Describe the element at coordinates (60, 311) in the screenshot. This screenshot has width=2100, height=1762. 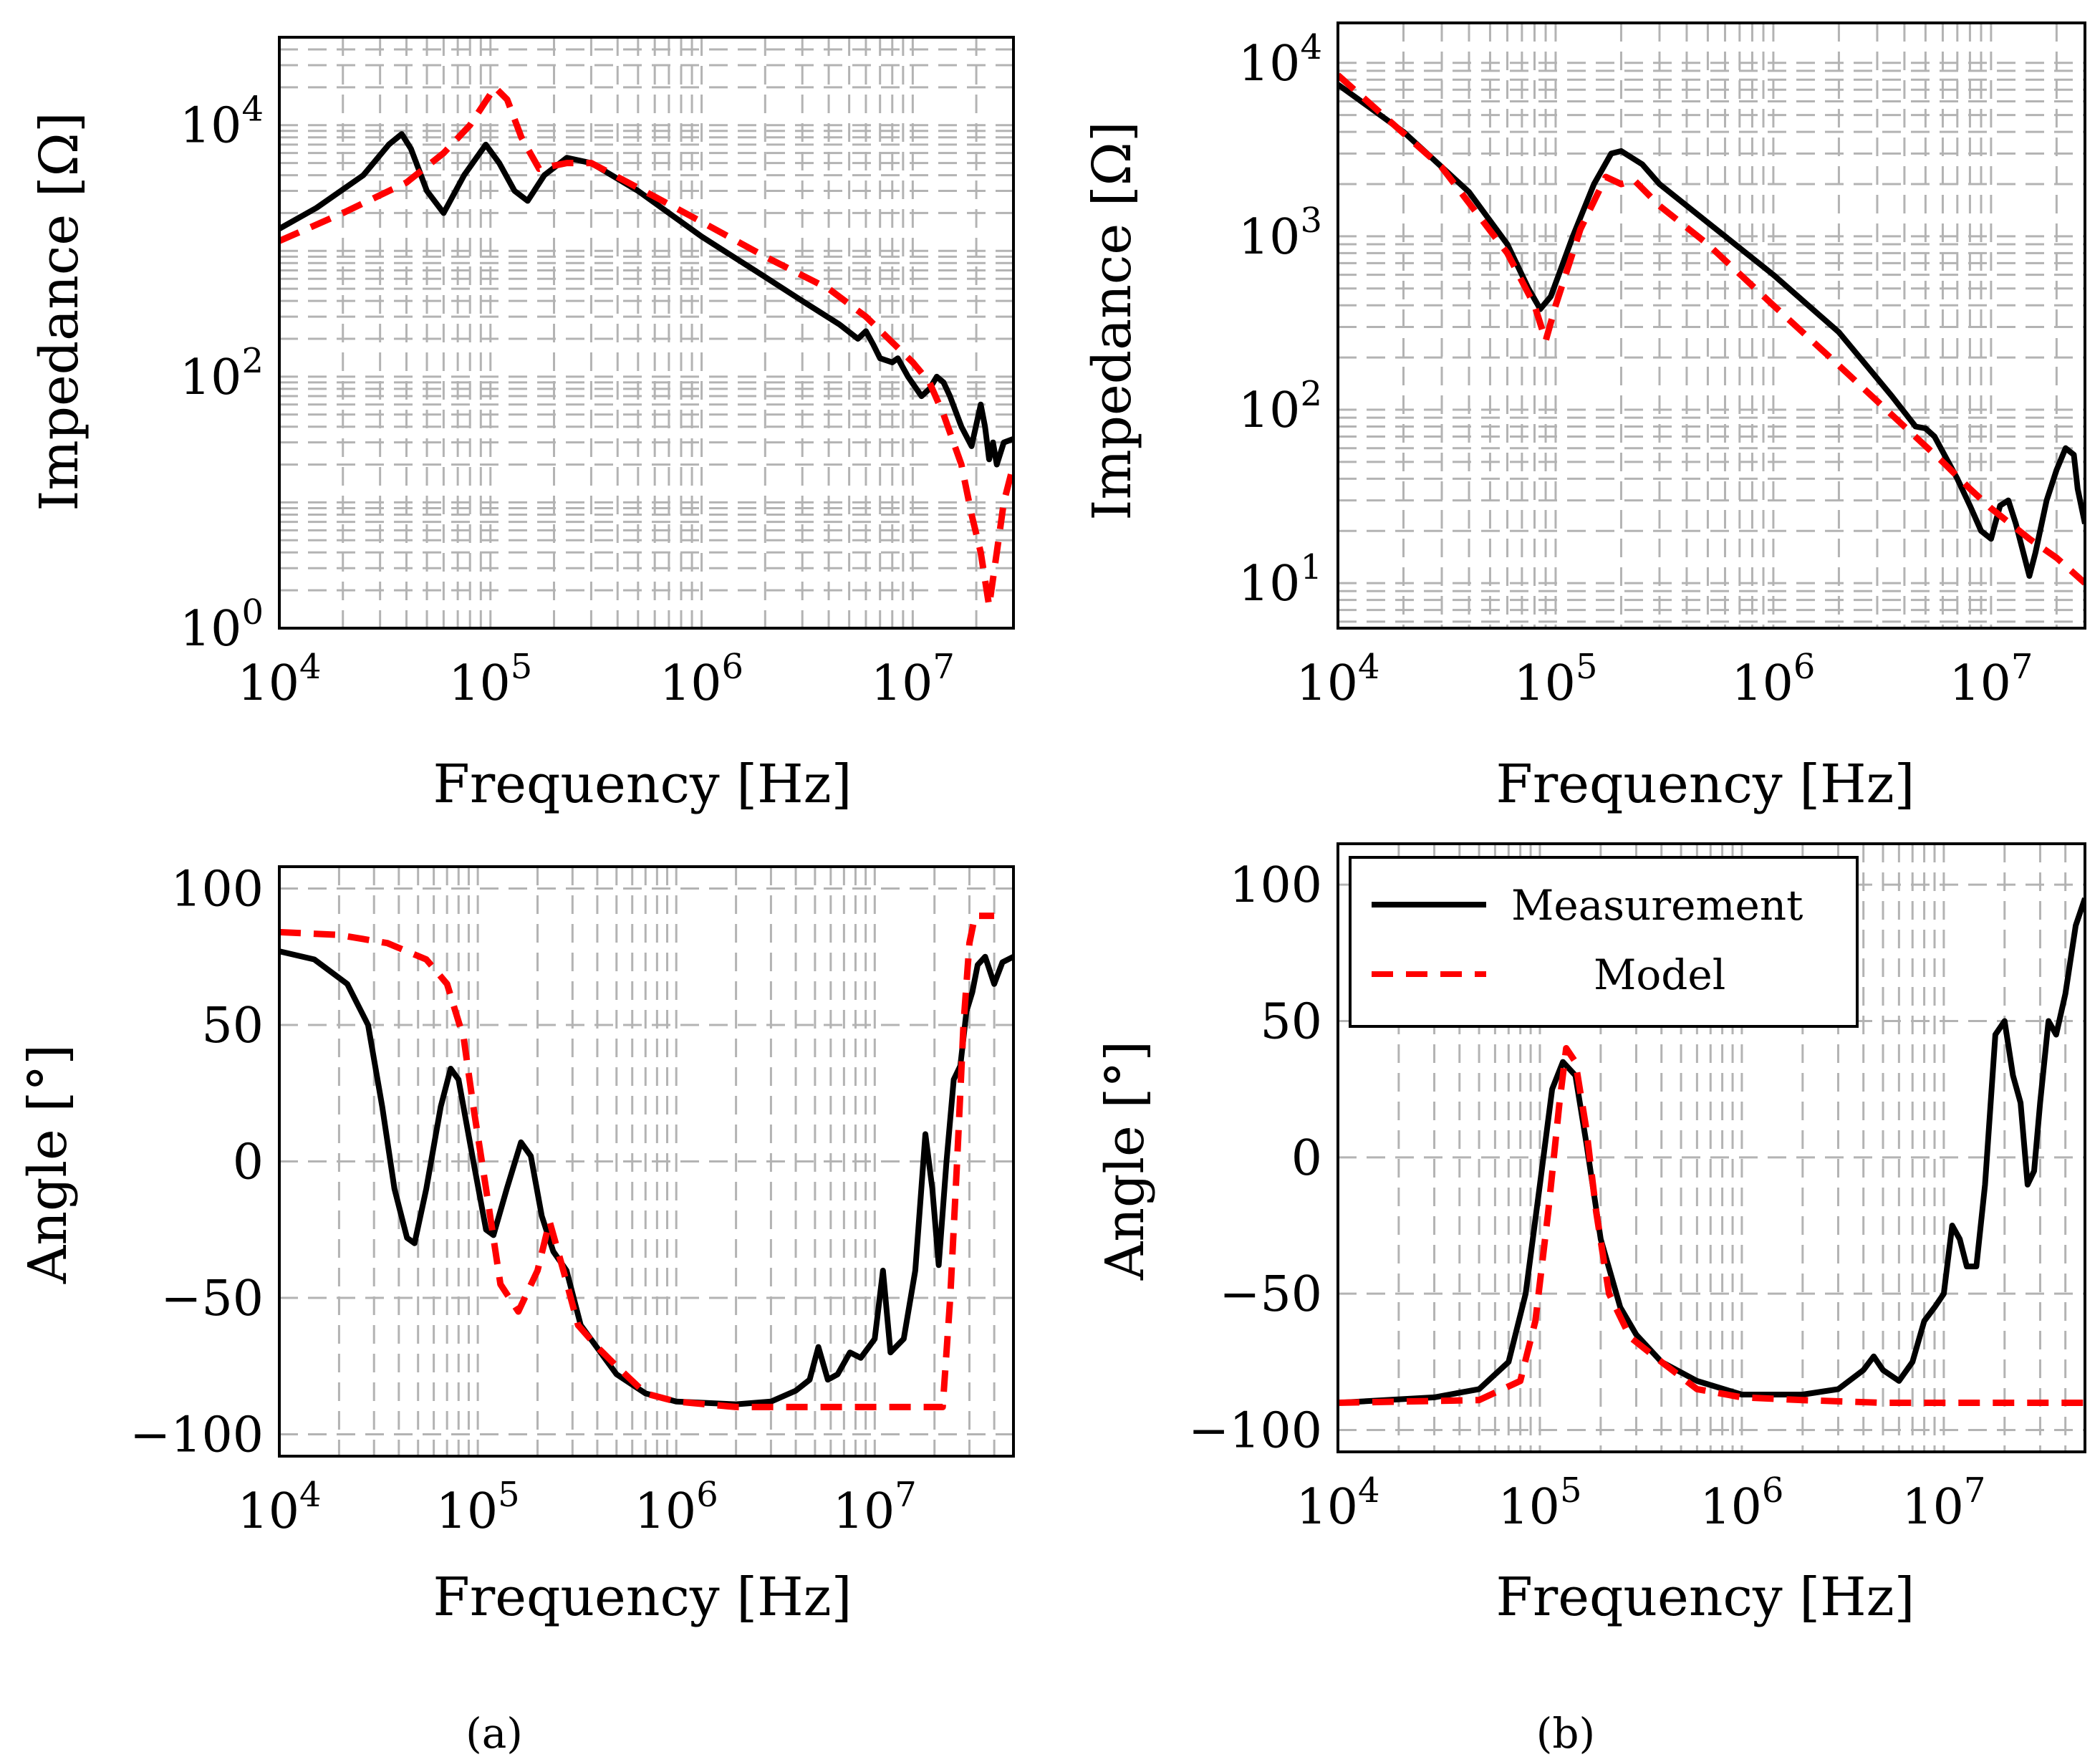
I see `a-top-ylabel: Impedance [Ω]` at that location.